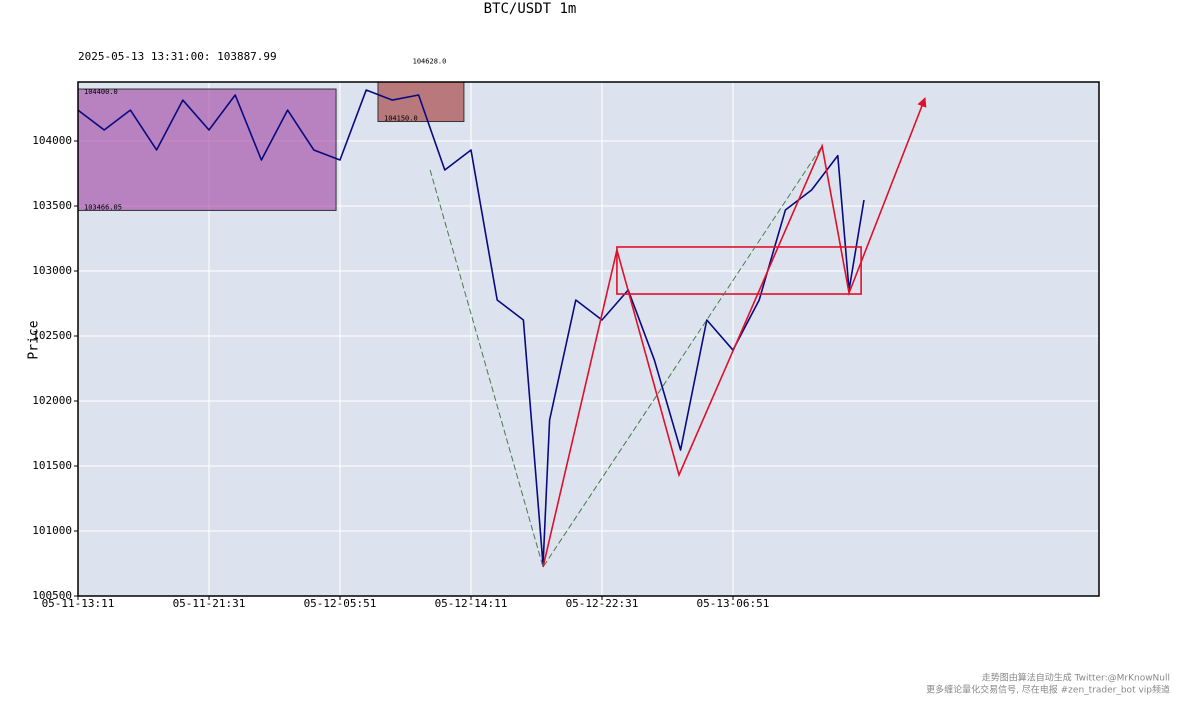 The width and height of the screenshot is (1200, 717). I want to click on zone-label: 104628.0, so click(430, 61).